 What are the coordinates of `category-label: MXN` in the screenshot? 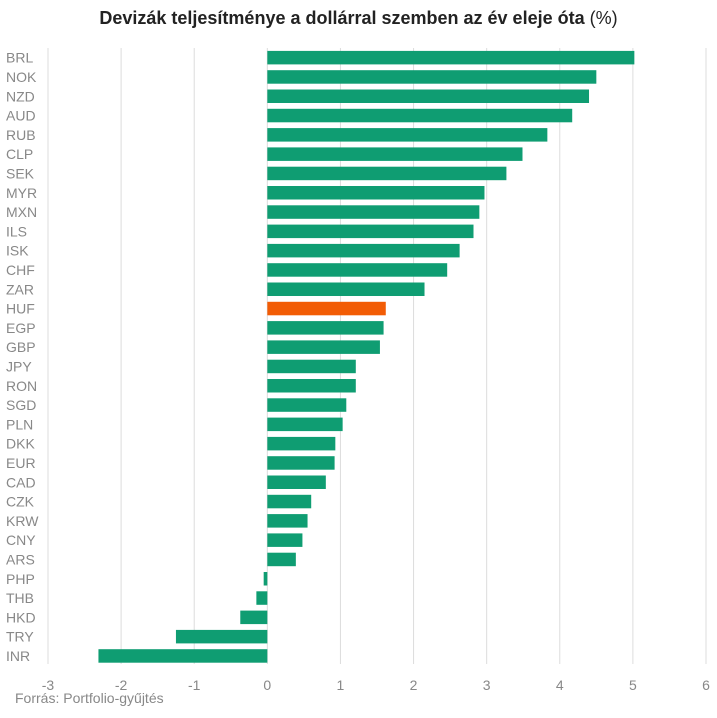 It's located at (21, 212).